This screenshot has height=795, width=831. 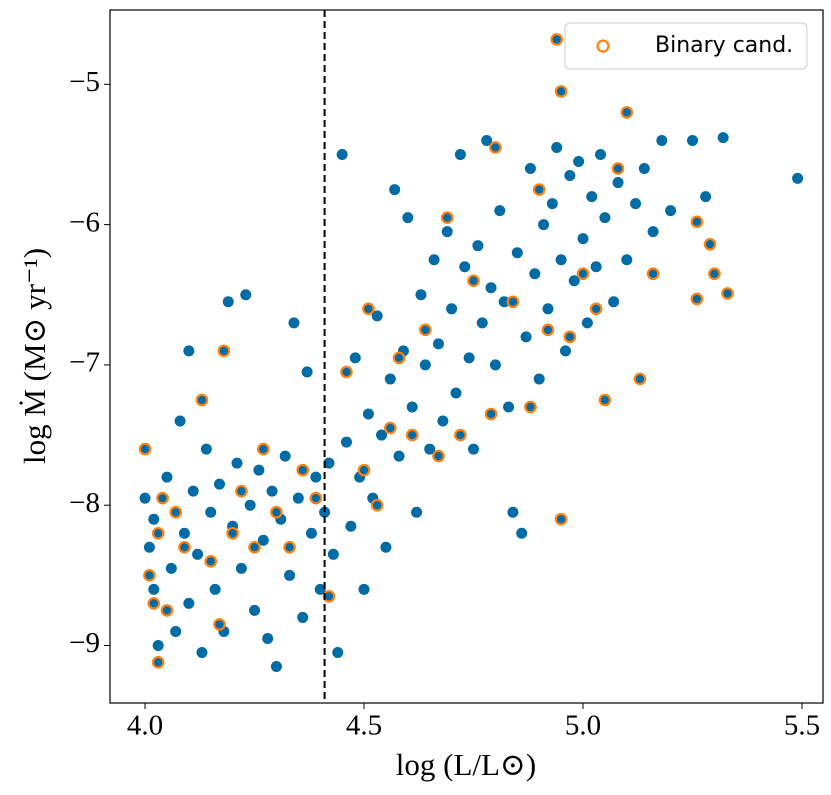 I want to click on x-tick-label: 5.0, so click(x=583, y=726).